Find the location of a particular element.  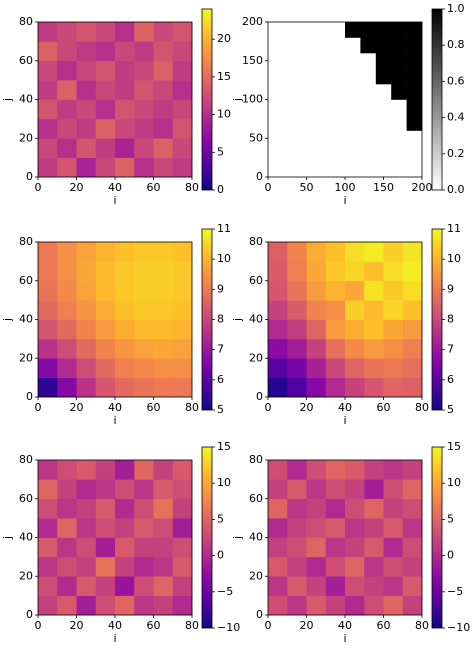

x-tick-label: 80 is located at coordinates (192, 625).